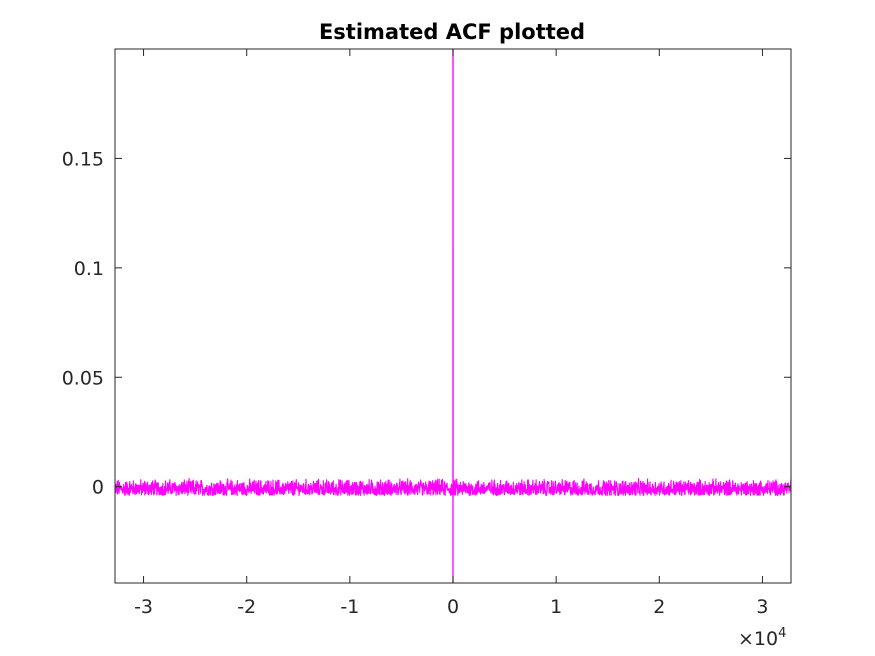  I want to click on x-tick-label: -2, so click(246, 607).